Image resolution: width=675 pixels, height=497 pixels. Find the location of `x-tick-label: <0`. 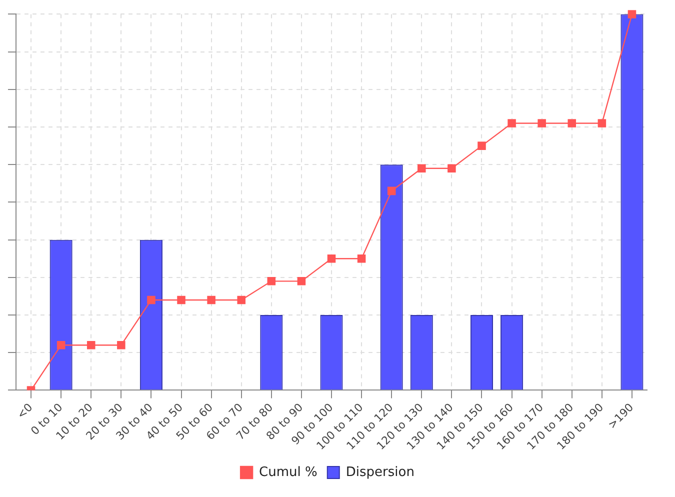

x-tick-label: <0 is located at coordinates (25, 411).